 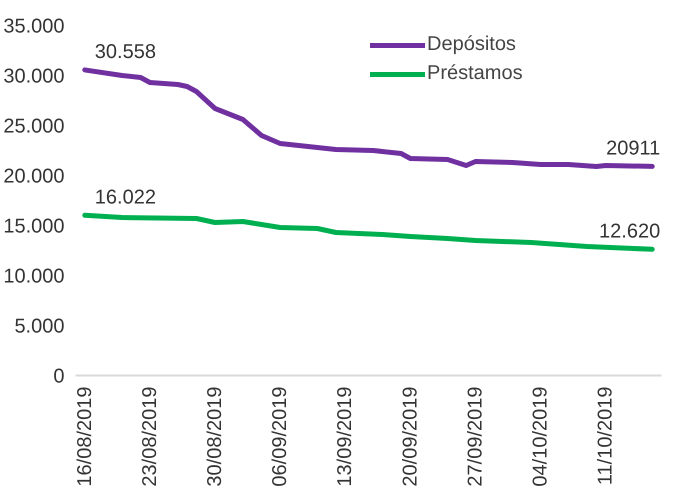 I want to click on y-tick-label: 30.000, so click(x=33, y=77).